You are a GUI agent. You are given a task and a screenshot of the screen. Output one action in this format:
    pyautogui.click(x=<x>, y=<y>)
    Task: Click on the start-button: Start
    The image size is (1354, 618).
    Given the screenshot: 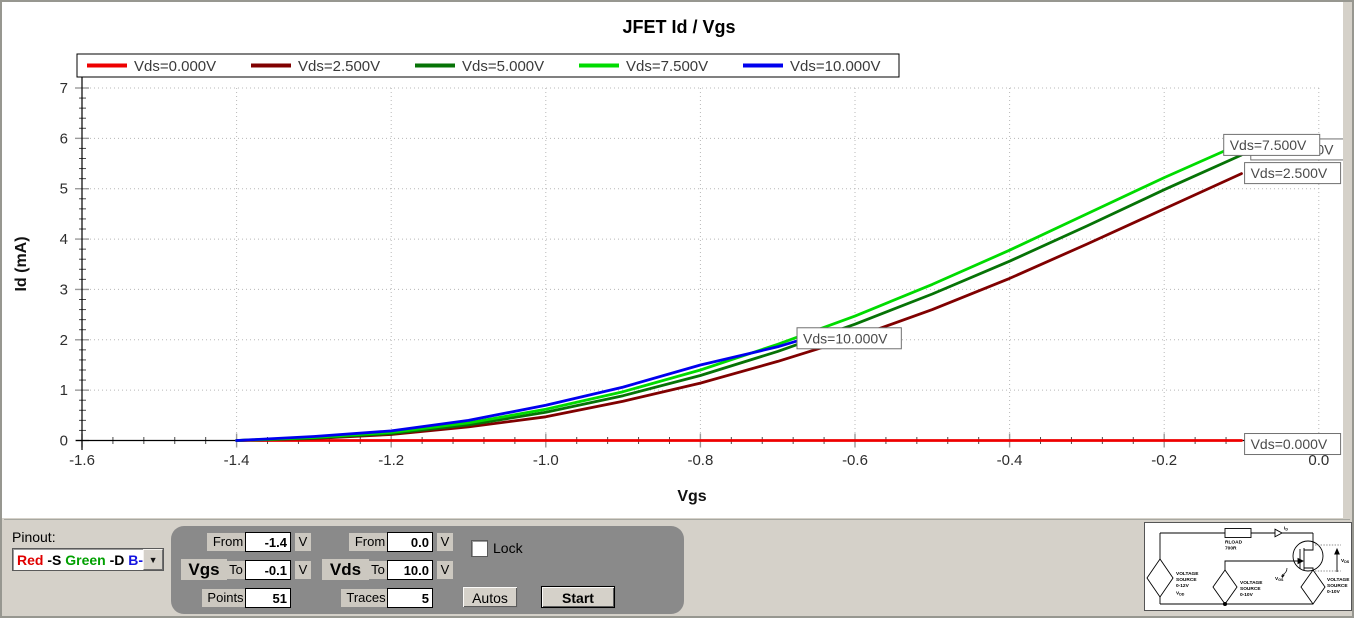 What is the action you would take?
    pyautogui.click(x=578, y=597)
    